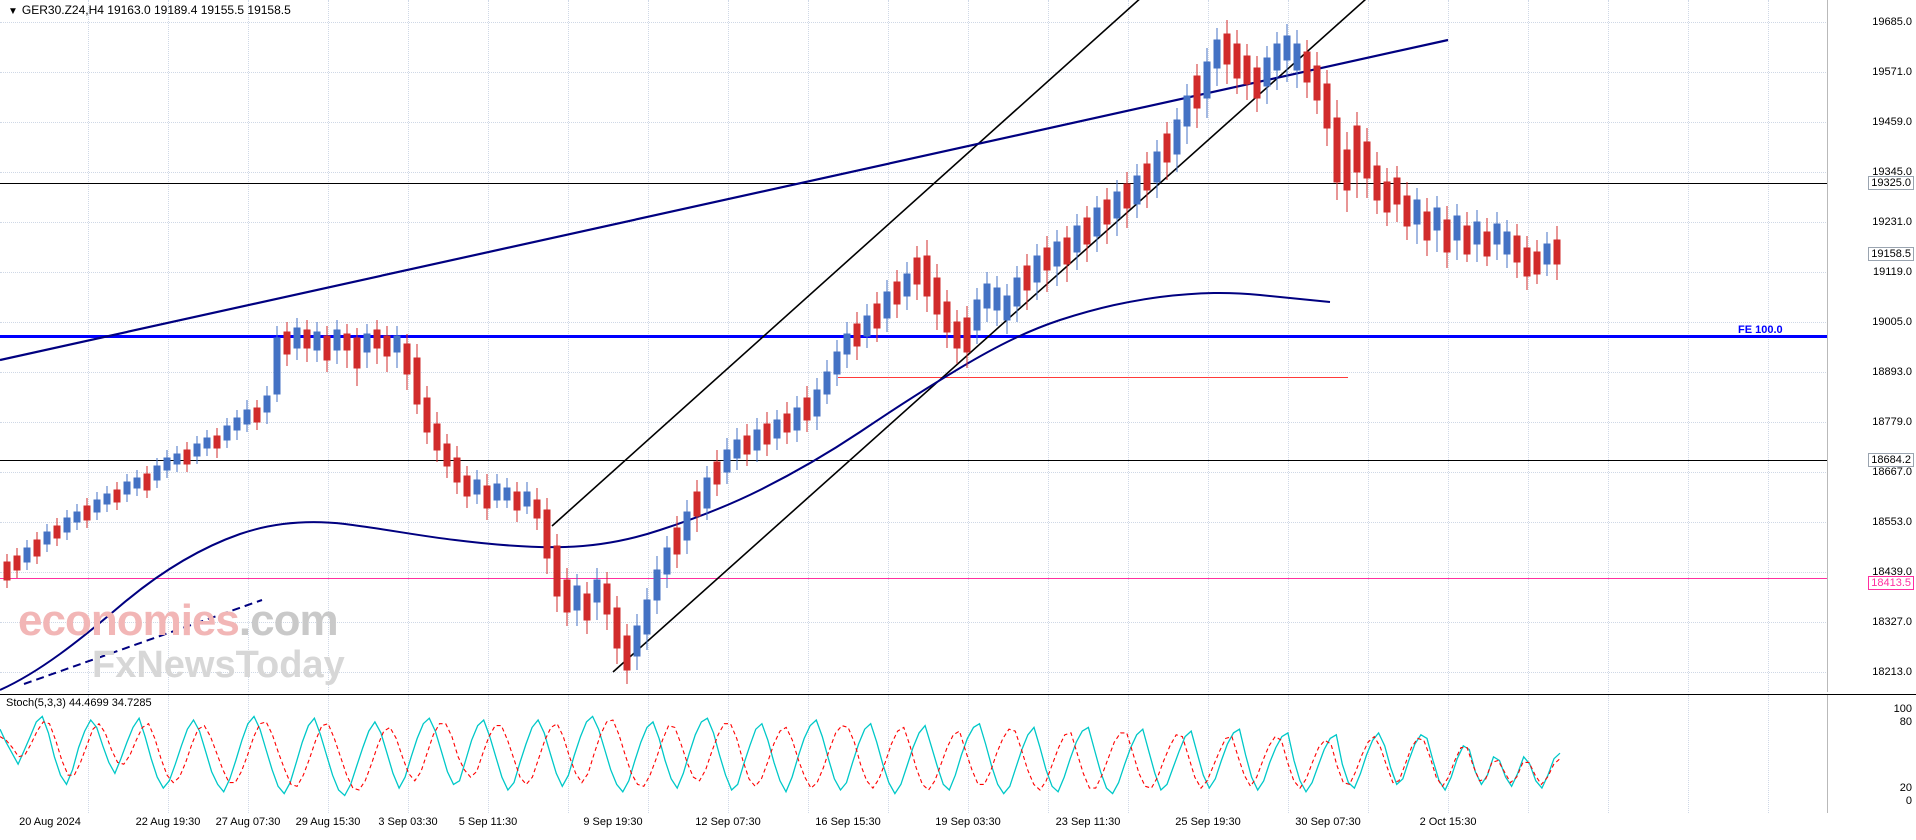  What do you see at coordinates (1892, 572) in the screenshot?
I see `price-tick: 18439.0` at bounding box center [1892, 572].